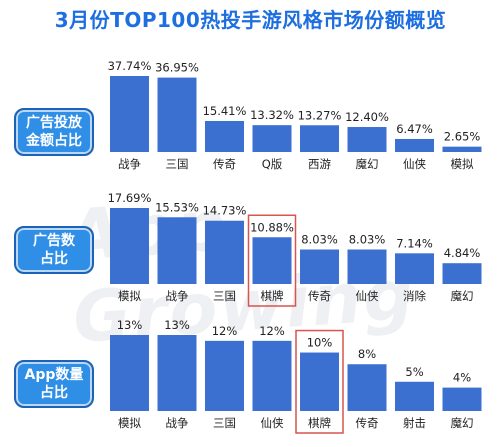  I want to click on category-label: Q版, so click(272, 164).